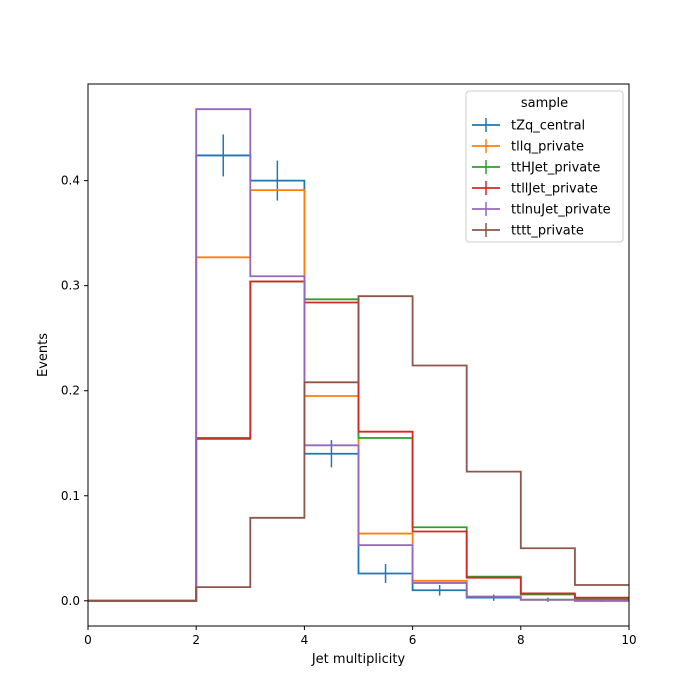 Image resolution: width=700 pixels, height=700 pixels. Describe the element at coordinates (547, 231) in the screenshot. I see `legend-entry-label: tttt_private` at that location.